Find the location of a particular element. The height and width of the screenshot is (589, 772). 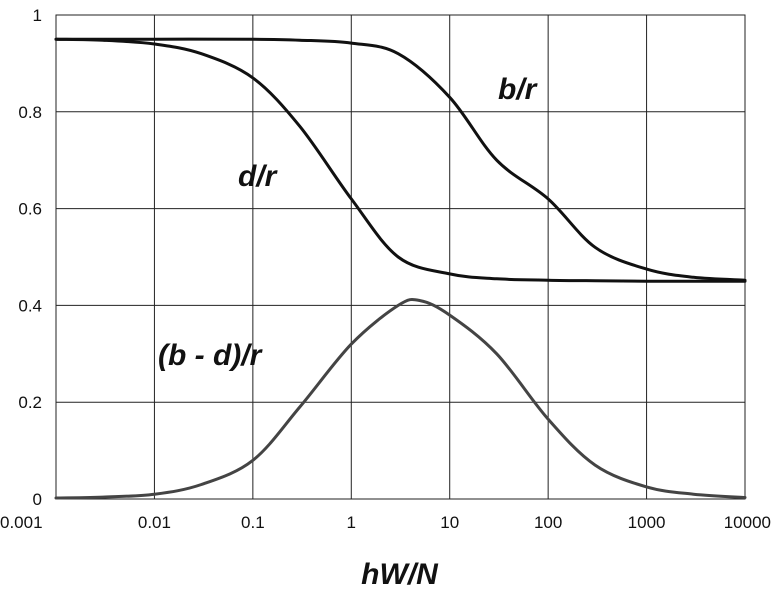

x-tick-label: 10000 is located at coordinates (747, 522).